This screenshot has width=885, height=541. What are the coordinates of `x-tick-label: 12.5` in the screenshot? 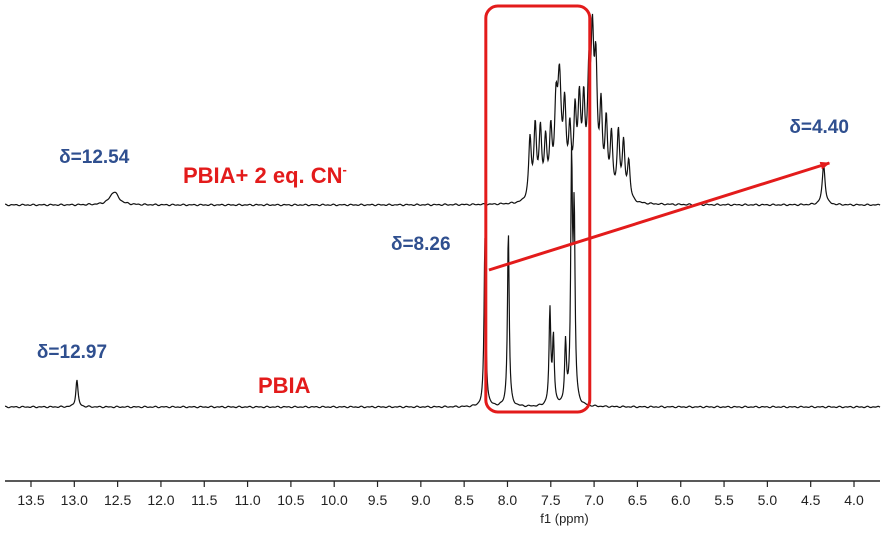 It's located at (117, 500).